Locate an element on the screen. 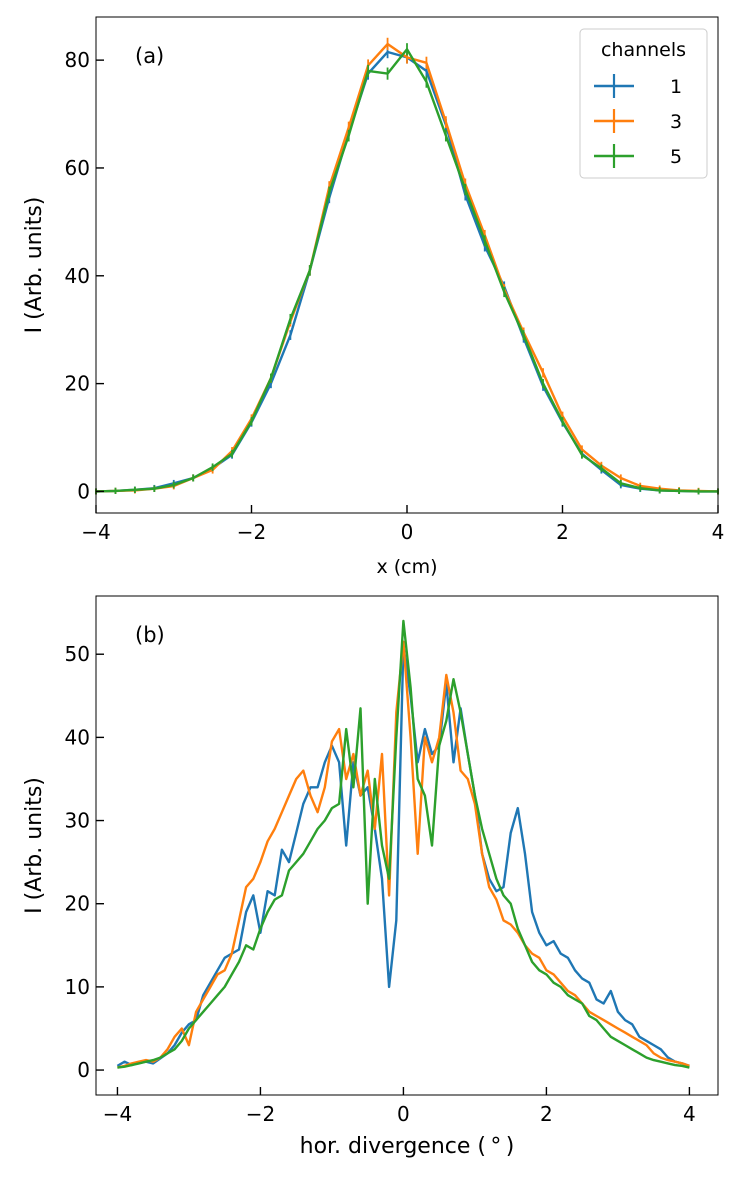 The height and width of the screenshot is (1183, 747). legend: channels 1 3 5 is located at coordinates (643, 103).